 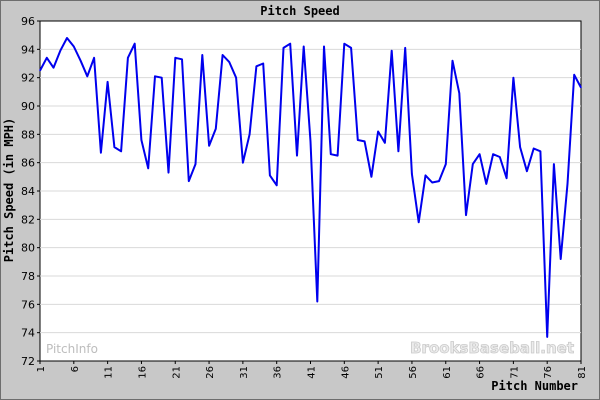 I want to click on x-tick-label: 41, so click(x=312, y=372).